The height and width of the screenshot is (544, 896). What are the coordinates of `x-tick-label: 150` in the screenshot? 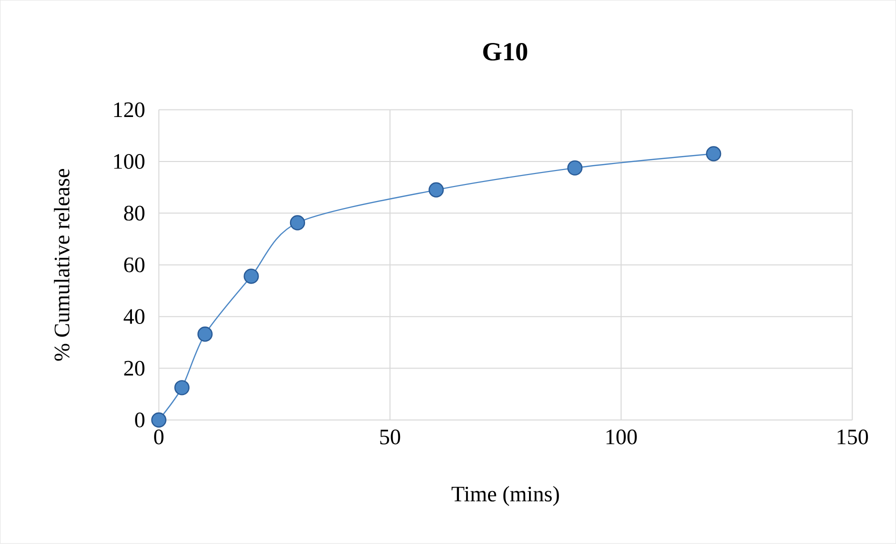 It's located at (853, 437).